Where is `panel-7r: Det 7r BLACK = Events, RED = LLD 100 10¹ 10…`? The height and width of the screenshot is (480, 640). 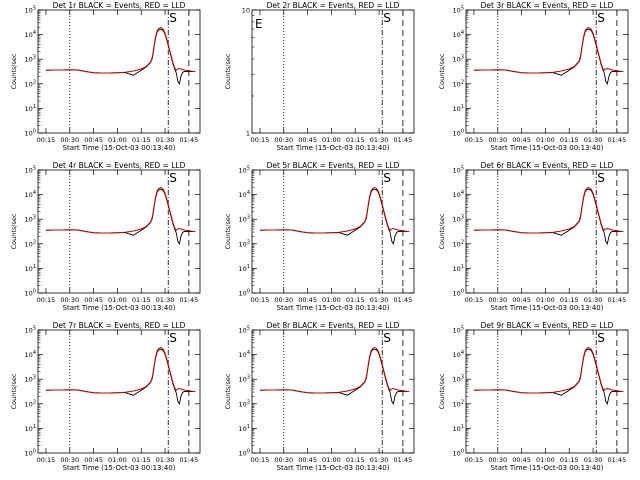 panel-7r: Det 7r BLACK = Events, RED = LLD 100 10¹ 10… is located at coordinates (105, 396).